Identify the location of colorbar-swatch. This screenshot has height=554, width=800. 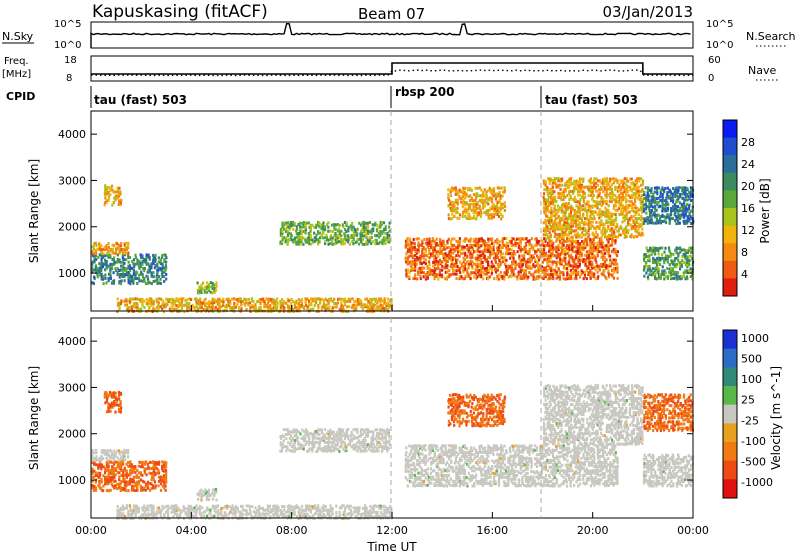
(730, 234).